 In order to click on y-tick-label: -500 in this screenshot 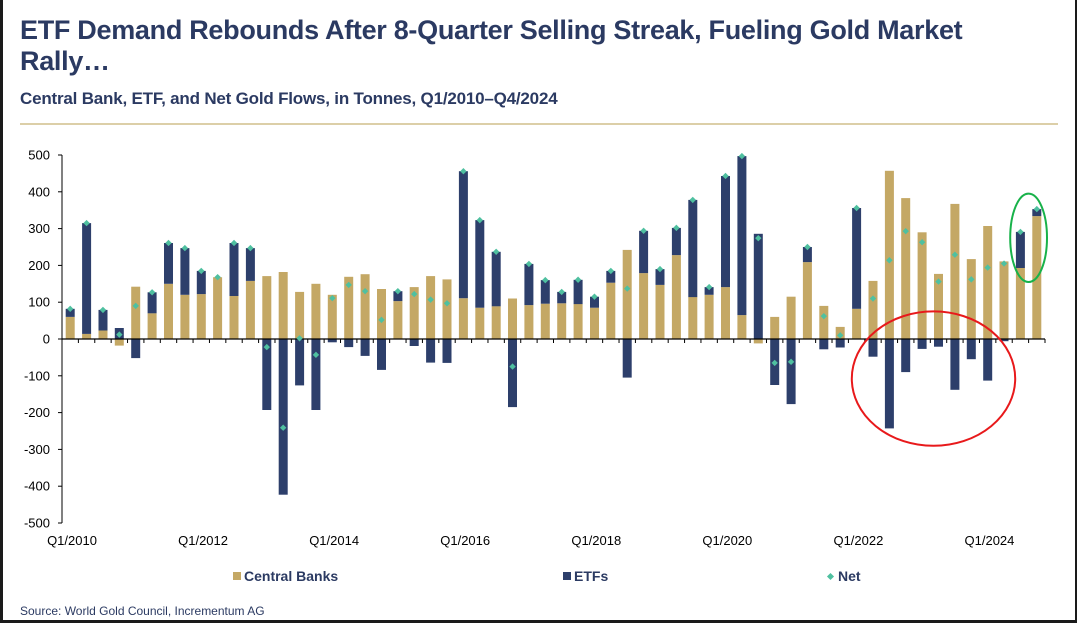, I will do `click(37, 523)`.